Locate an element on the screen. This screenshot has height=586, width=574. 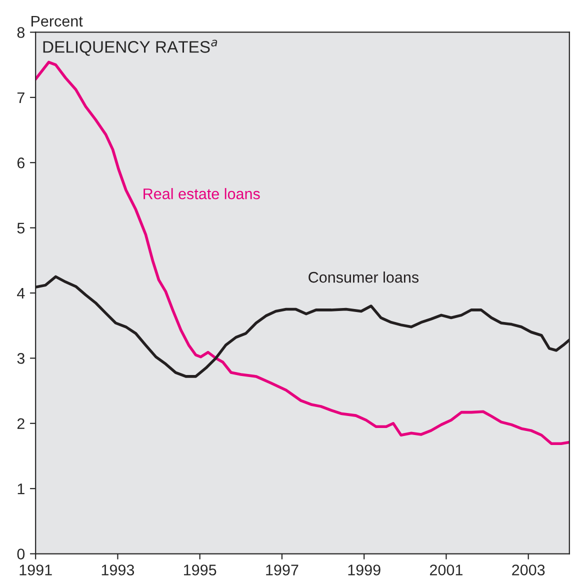
y-tick-label: 3 is located at coordinates (20, 358).